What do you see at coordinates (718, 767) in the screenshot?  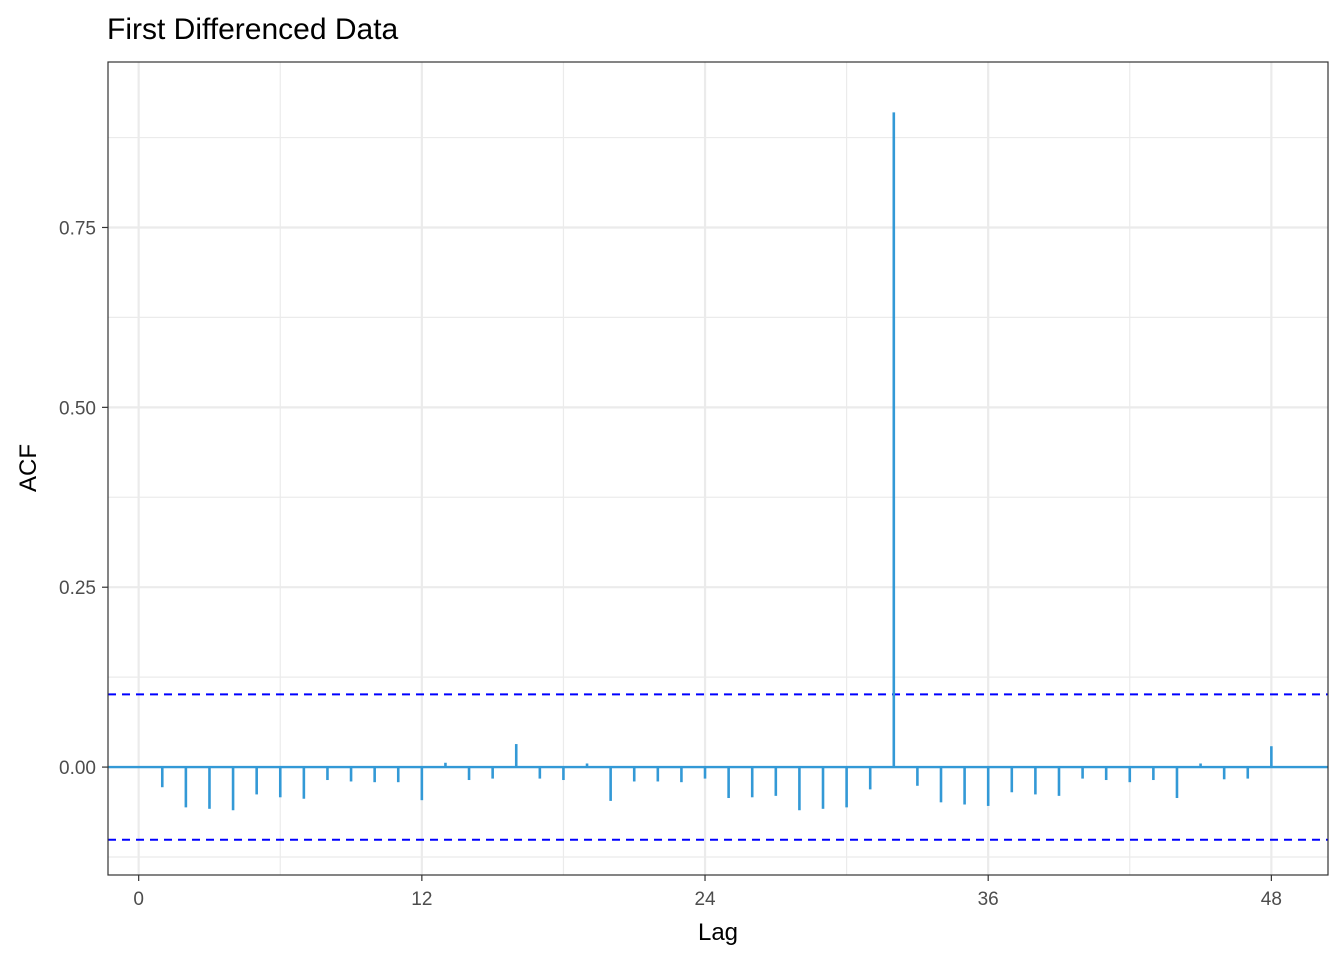 I see `confidence-bounds` at bounding box center [718, 767].